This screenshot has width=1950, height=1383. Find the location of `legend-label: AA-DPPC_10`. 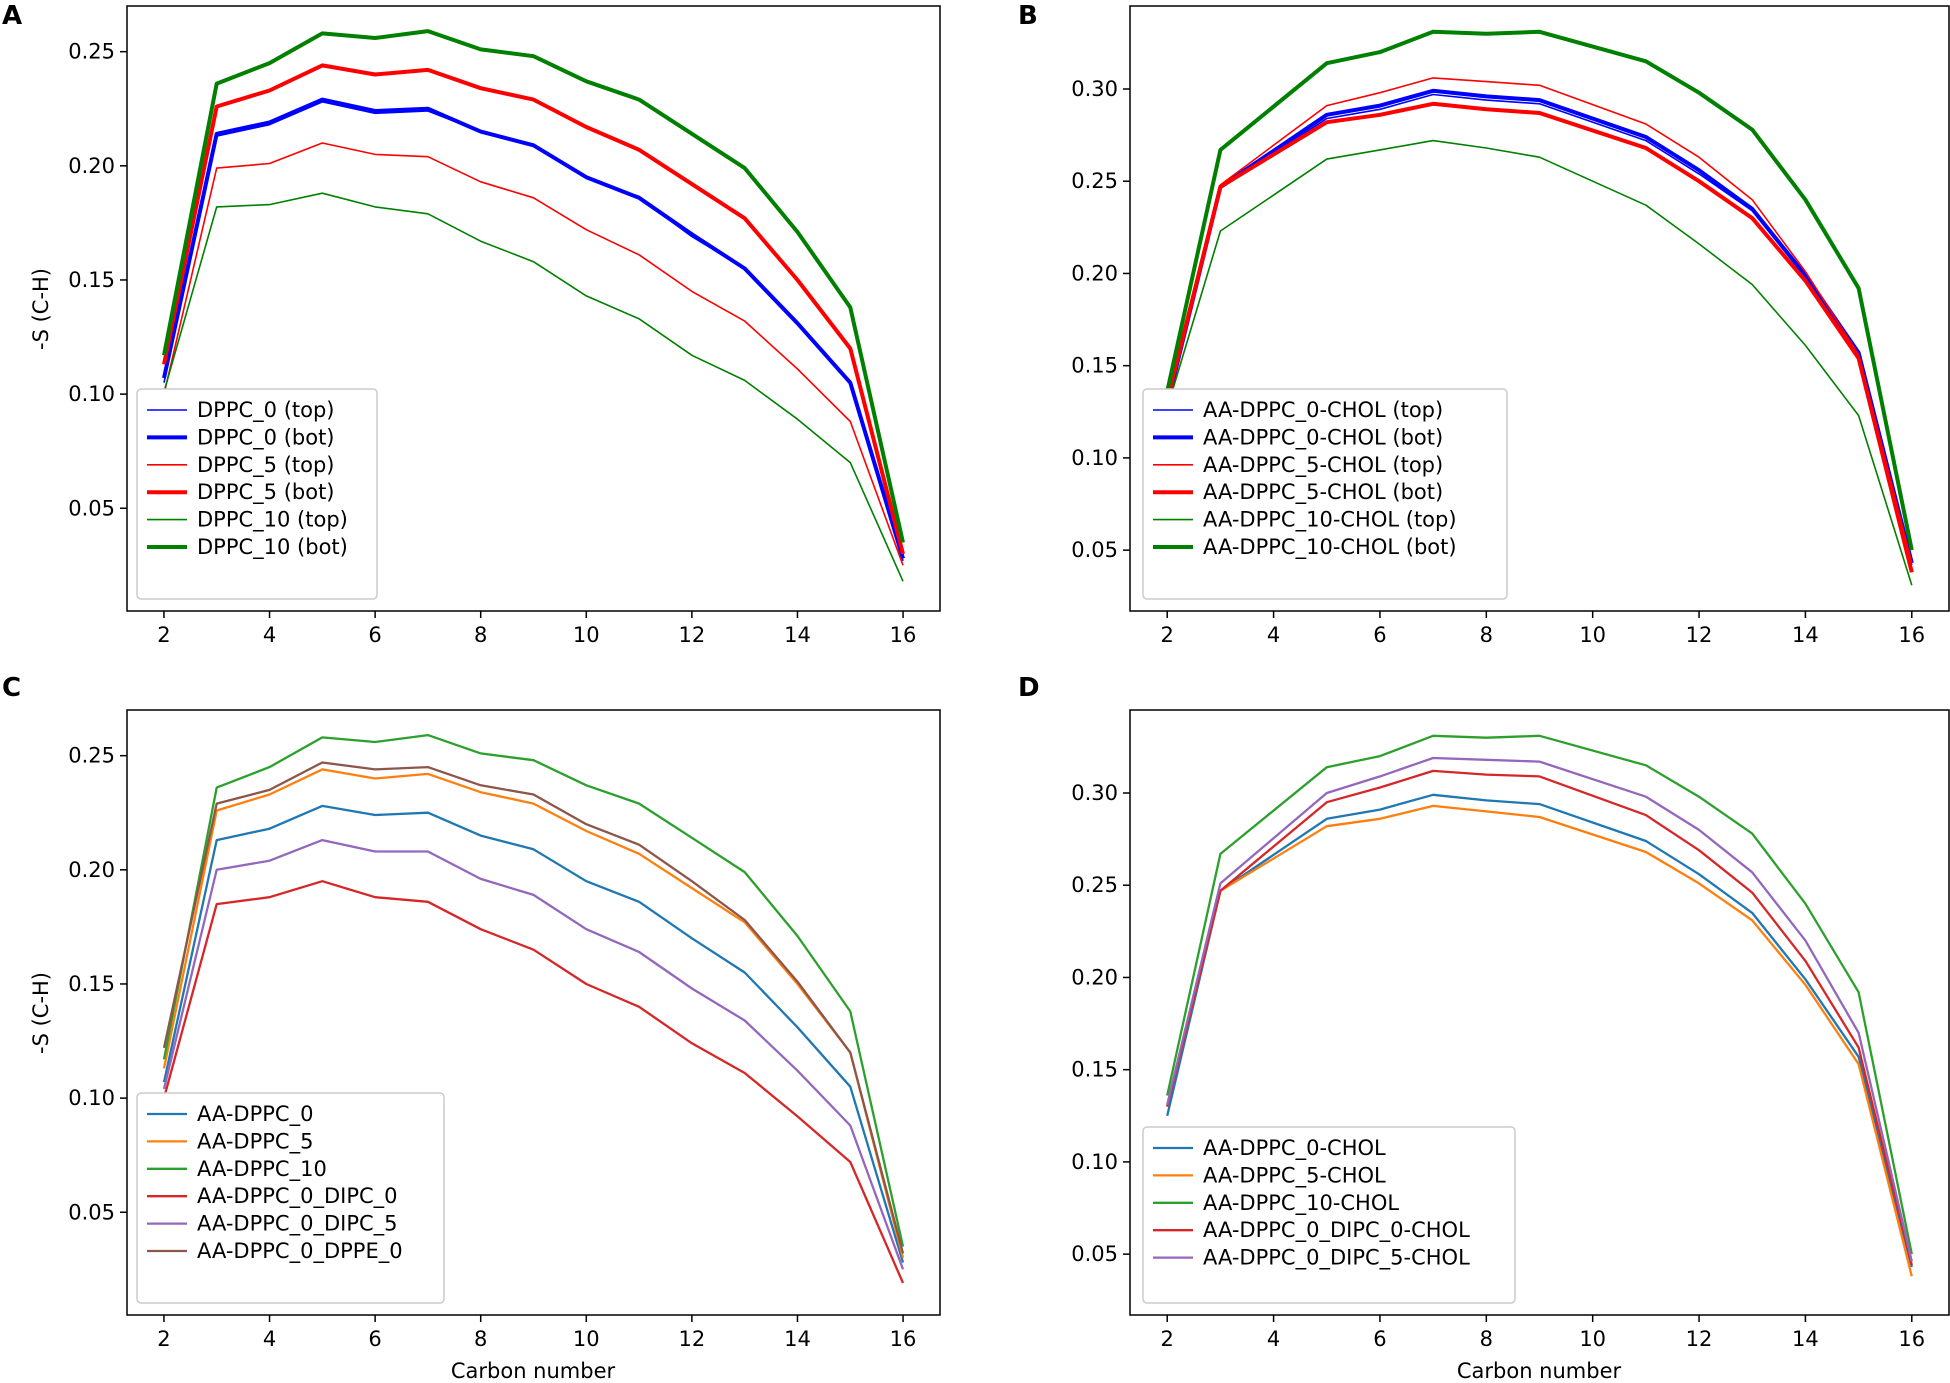

legend-label: AA-DPPC_10 is located at coordinates (262, 1169).